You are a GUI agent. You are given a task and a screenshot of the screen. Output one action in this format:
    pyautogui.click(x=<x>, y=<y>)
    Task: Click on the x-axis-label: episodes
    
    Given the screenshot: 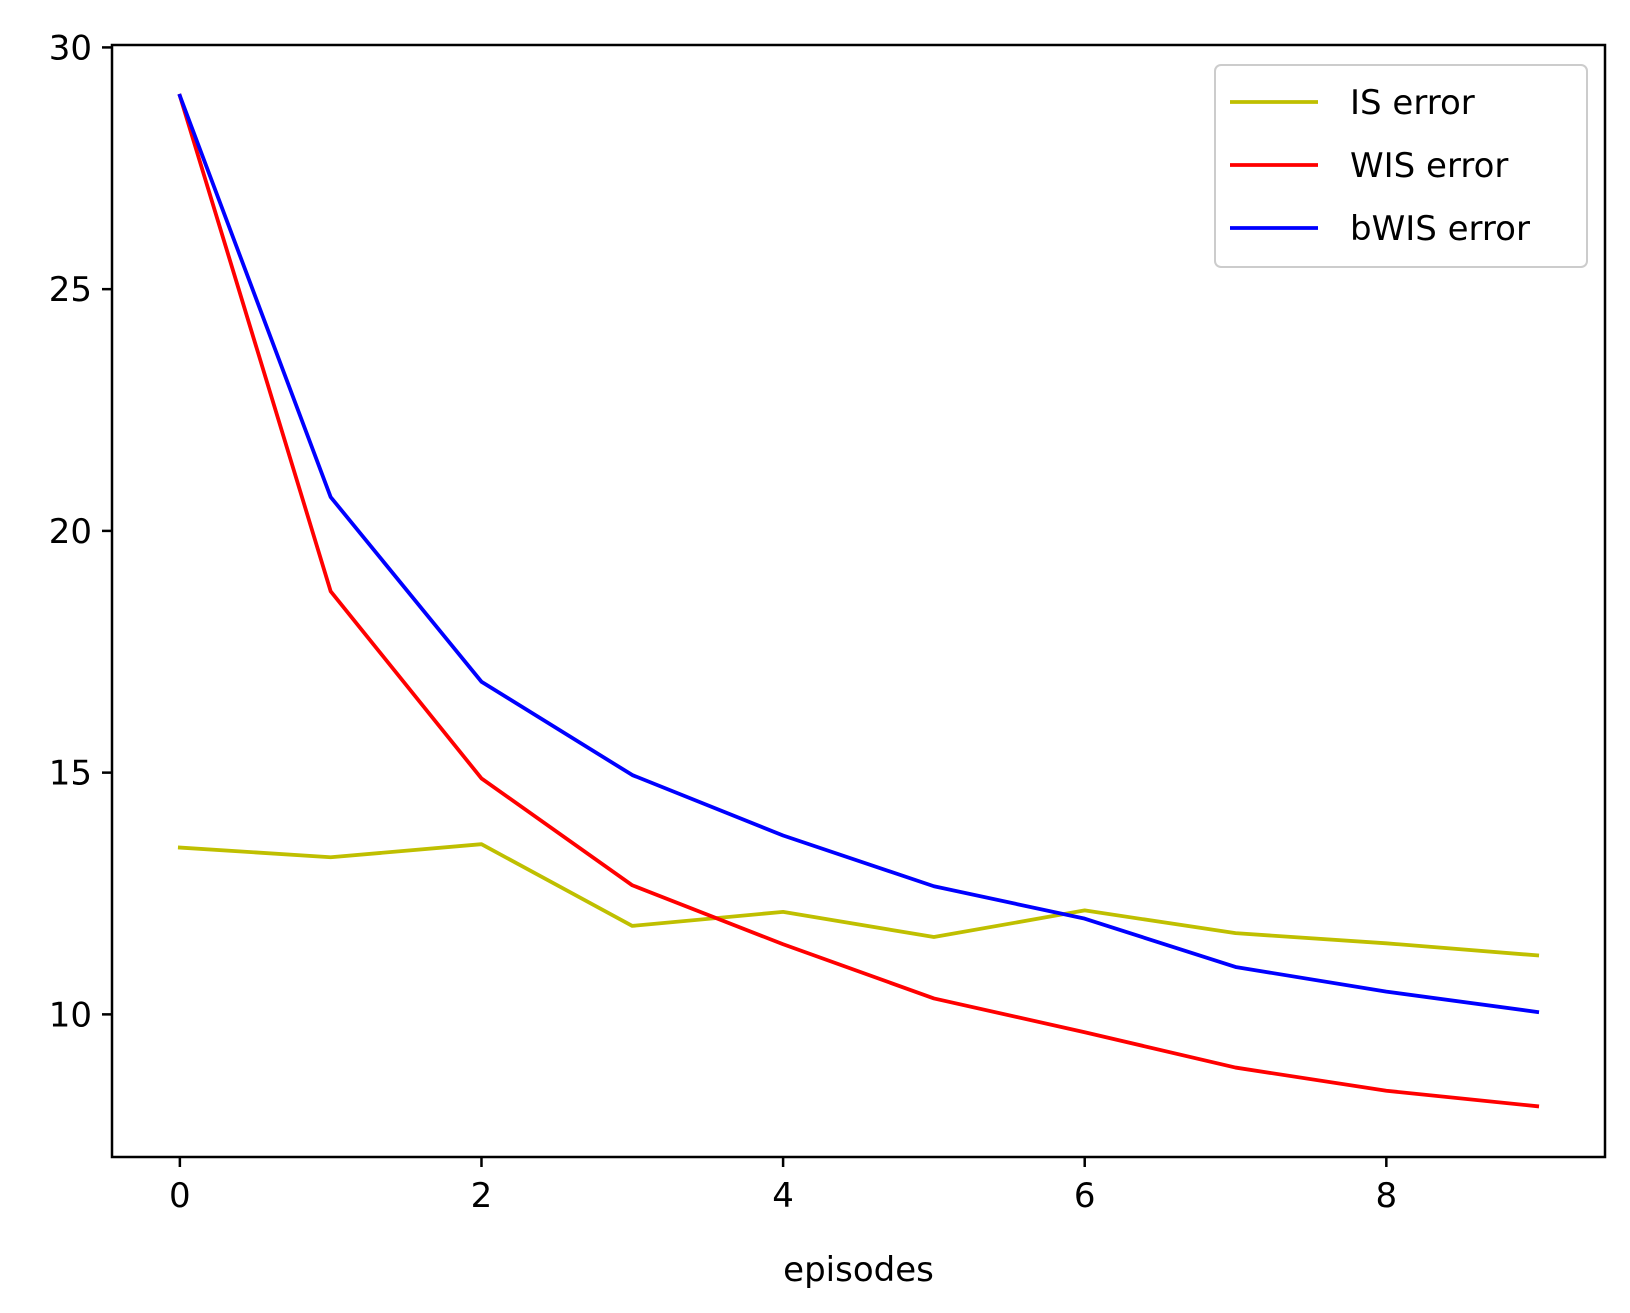 What is the action you would take?
    pyautogui.click(x=858, y=1270)
    